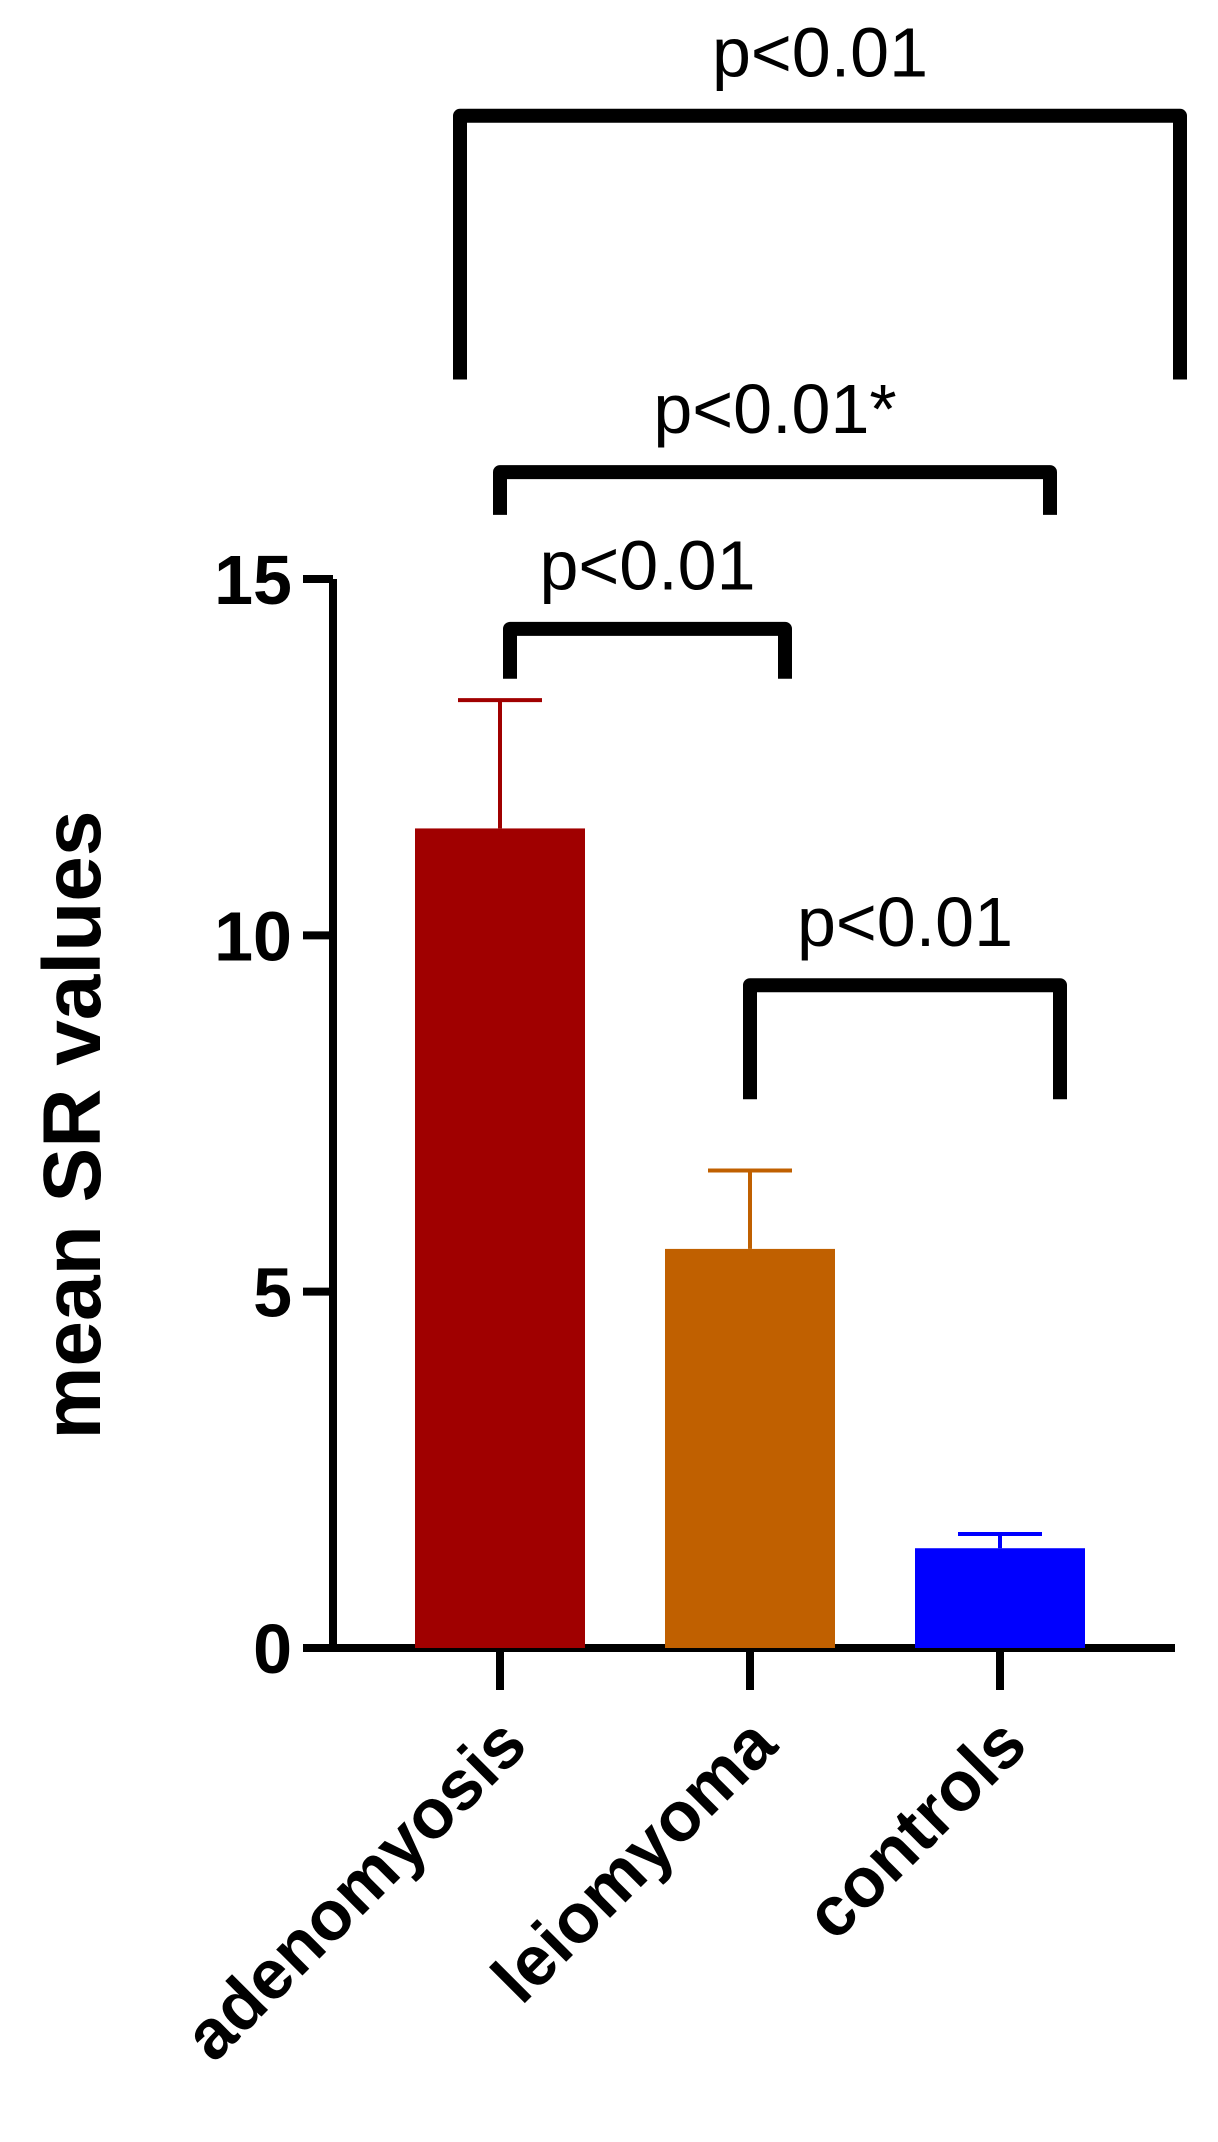 Image resolution: width=1218 pixels, height=2142 pixels. I want to click on x-tick-label-adenomyosis: adenomyosis, so click(355, 1889).